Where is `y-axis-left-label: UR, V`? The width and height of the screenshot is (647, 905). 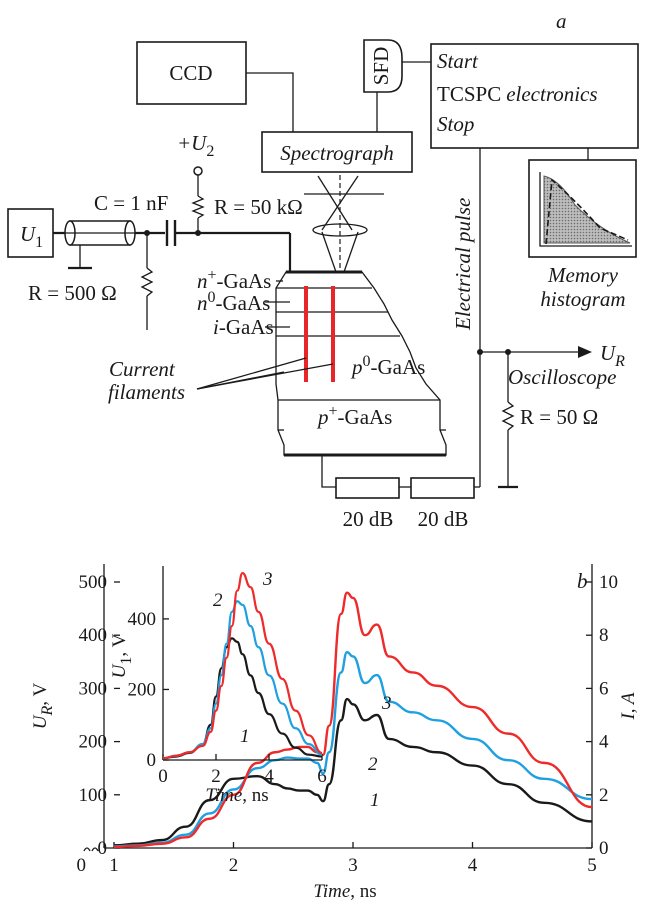
y-axis-left-label: UR, V is located at coordinates (43, 706).